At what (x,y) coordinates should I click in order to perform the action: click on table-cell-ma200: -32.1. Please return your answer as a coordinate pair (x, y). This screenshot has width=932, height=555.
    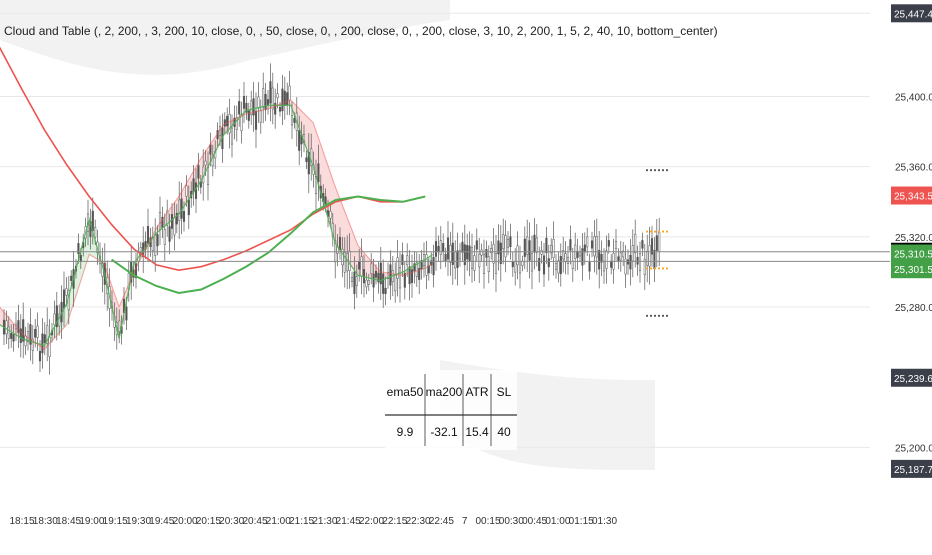
    Looking at the image, I should click on (444, 432).